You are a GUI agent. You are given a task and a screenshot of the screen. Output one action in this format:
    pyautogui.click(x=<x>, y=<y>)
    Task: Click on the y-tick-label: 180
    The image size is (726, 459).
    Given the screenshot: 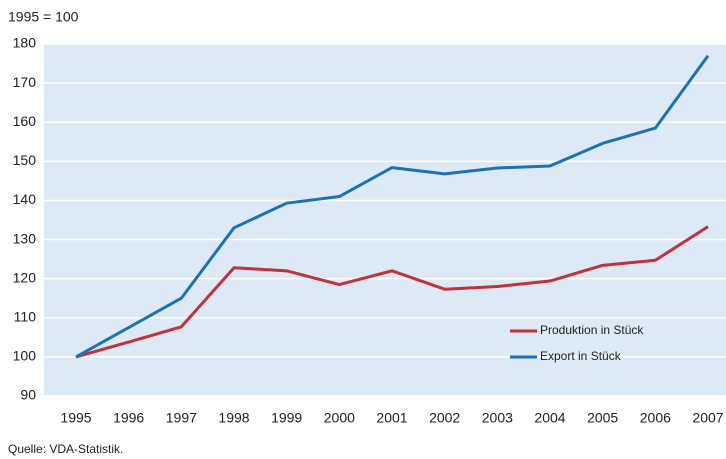 What is the action you would take?
    pyautogui.click(x=25, y=43)
    